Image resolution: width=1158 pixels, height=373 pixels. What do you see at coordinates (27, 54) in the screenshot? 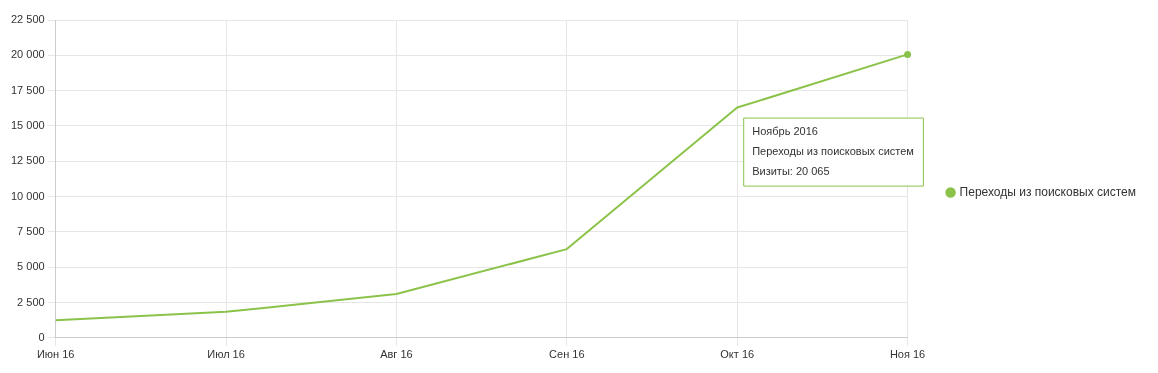
I see `y-tick-label: 20 000` at bounding box center [27, 54].